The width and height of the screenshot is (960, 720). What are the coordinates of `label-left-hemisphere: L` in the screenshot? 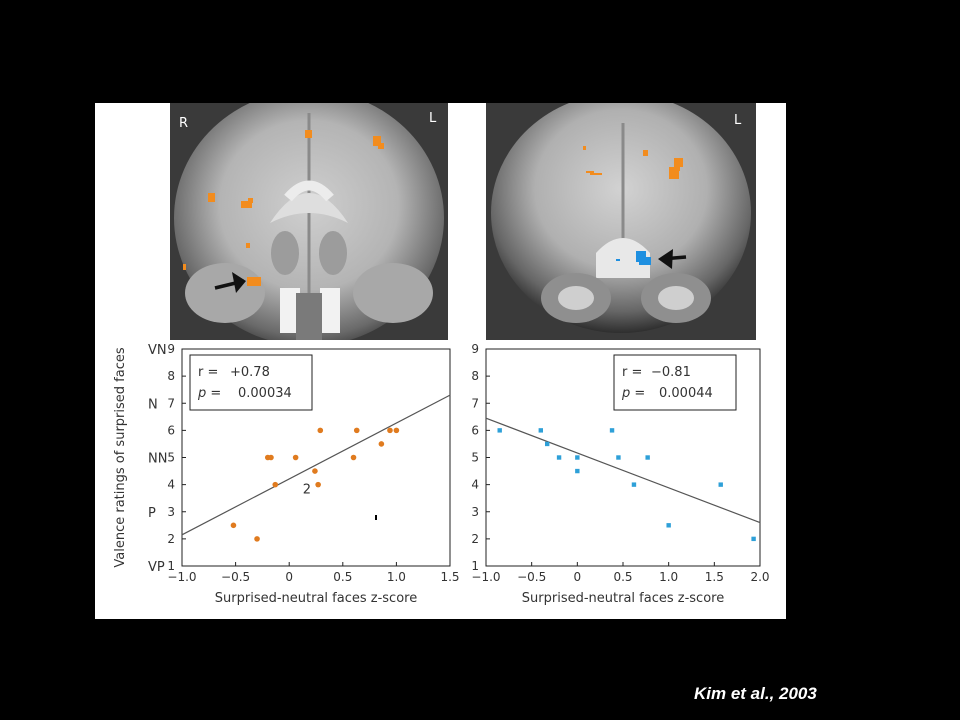 It's located at (433, 118).